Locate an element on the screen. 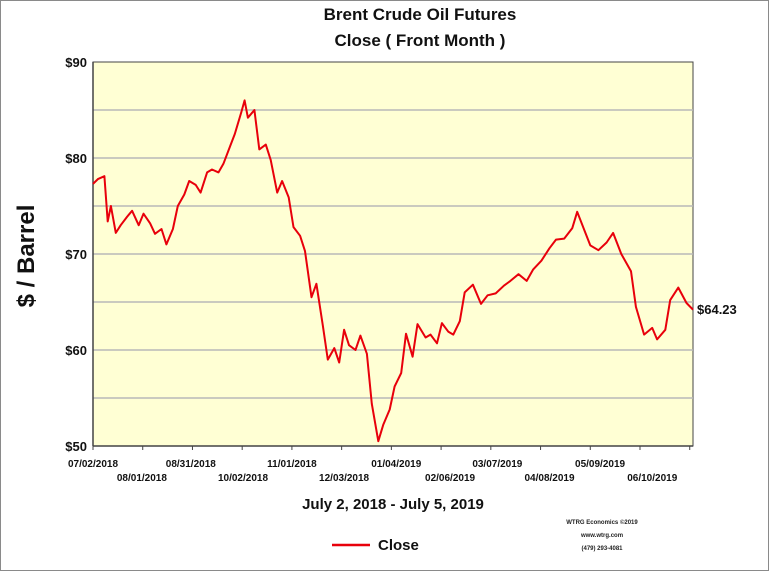 Image resolution: width=769 pixels, height=571 pixels. x-tick-label: 07/02/2018 is located at coordinates (93, 464).